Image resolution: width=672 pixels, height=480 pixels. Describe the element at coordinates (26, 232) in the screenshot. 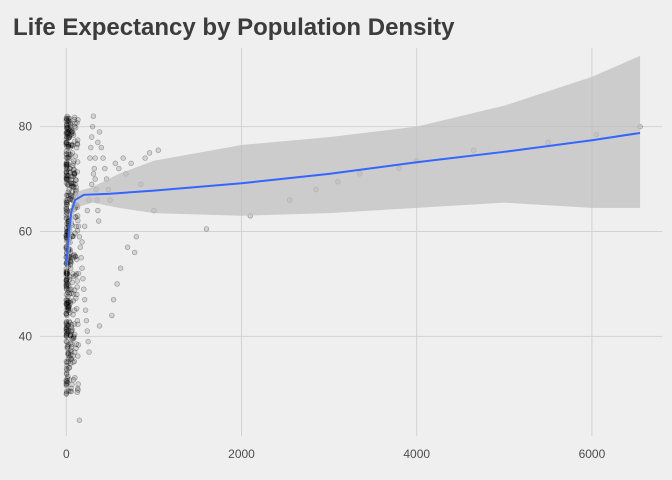

I see `y-tick-label: 60` at that location.